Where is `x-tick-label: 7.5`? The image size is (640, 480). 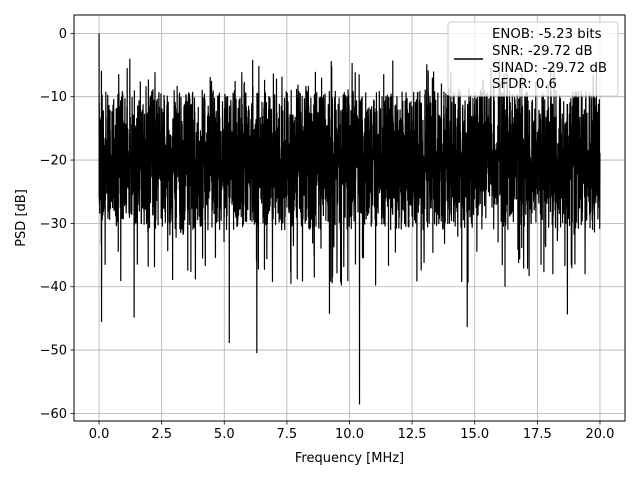 x-tick-label: 7.5 is located at coordinates (287, 434).